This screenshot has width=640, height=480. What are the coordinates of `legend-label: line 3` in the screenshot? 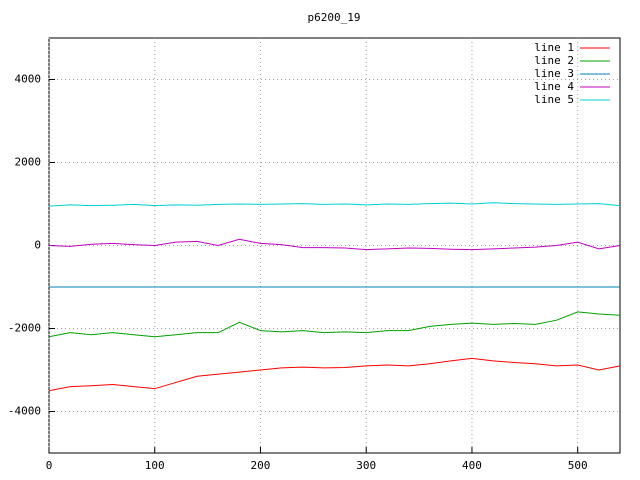 It's located at (554, 73).